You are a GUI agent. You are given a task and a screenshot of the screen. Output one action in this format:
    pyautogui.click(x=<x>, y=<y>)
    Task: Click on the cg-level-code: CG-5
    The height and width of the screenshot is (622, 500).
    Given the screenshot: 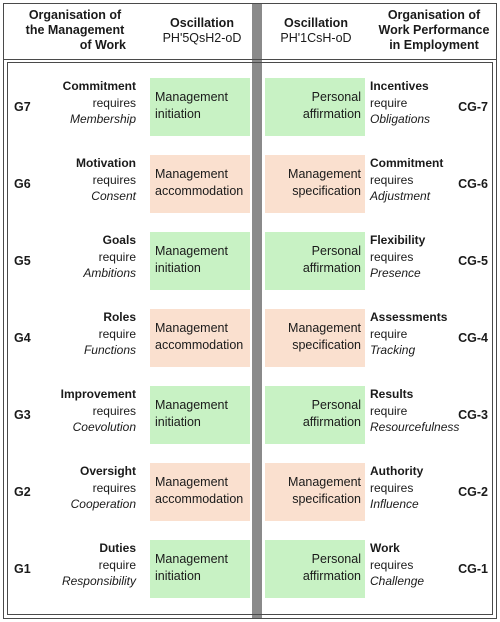 What is the action you would take?
    pyautogui.click(x=473, y=261)
    